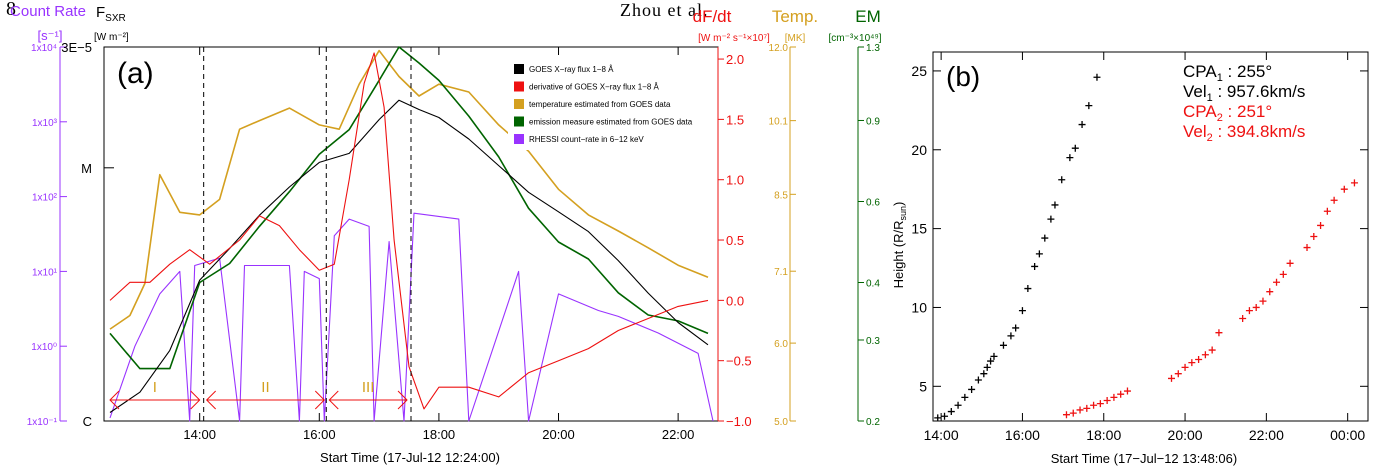 The width and height of the screenshot is (1380, 470). I want to click on dfdt-tick-label: 0.0, so click(735, 300).